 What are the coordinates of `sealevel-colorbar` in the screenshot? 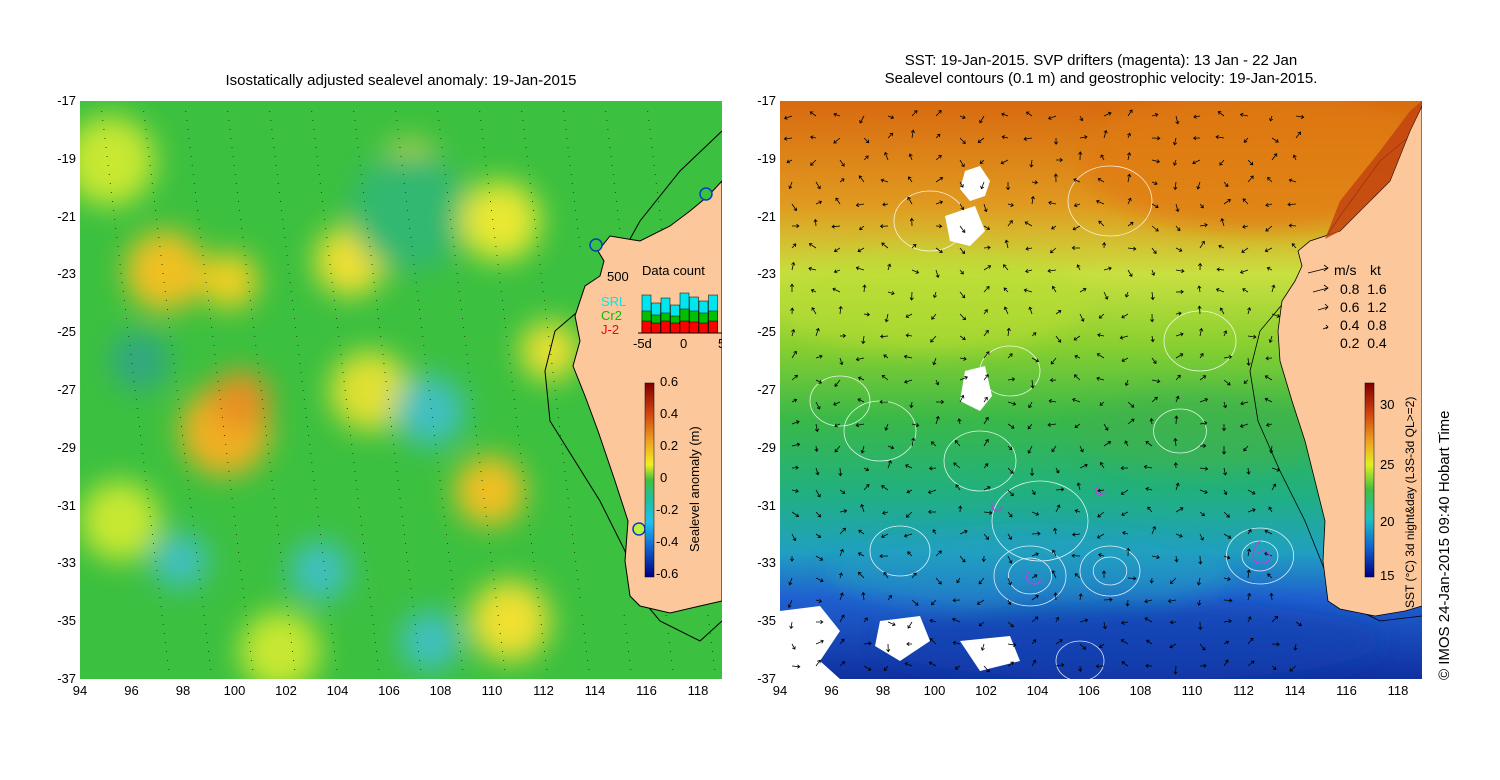 It's located at (649, 480).